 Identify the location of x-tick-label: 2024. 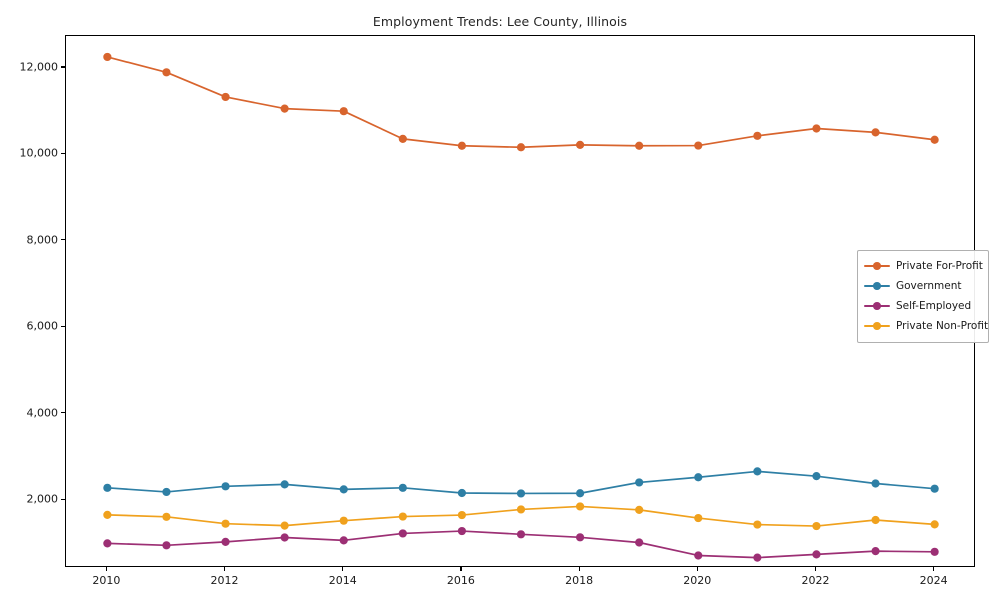
(933, 580).